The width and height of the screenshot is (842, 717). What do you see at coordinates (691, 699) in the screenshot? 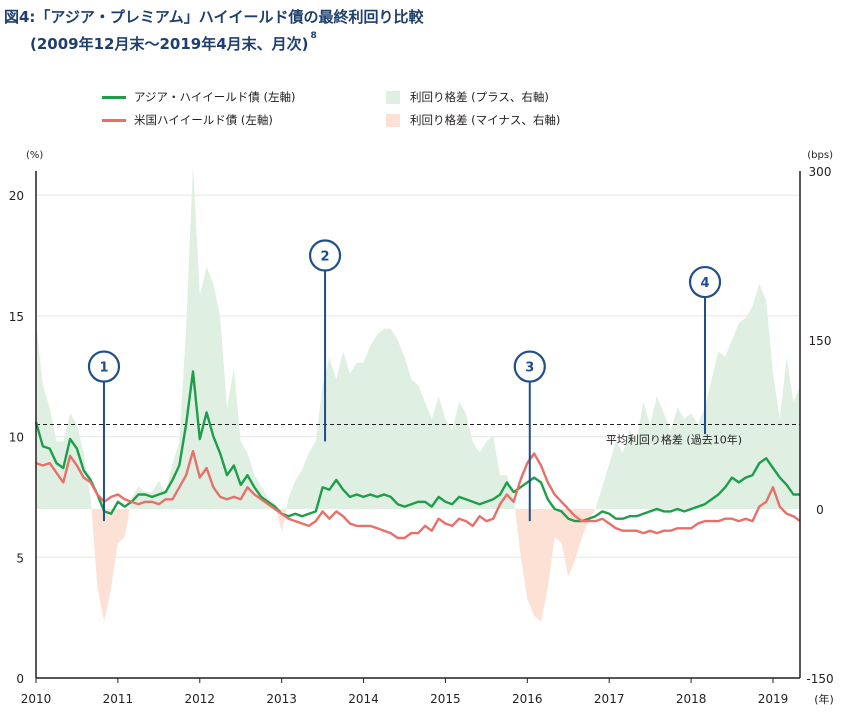
I see `x-tick-label: 2018` at bounding box center [691, 699].